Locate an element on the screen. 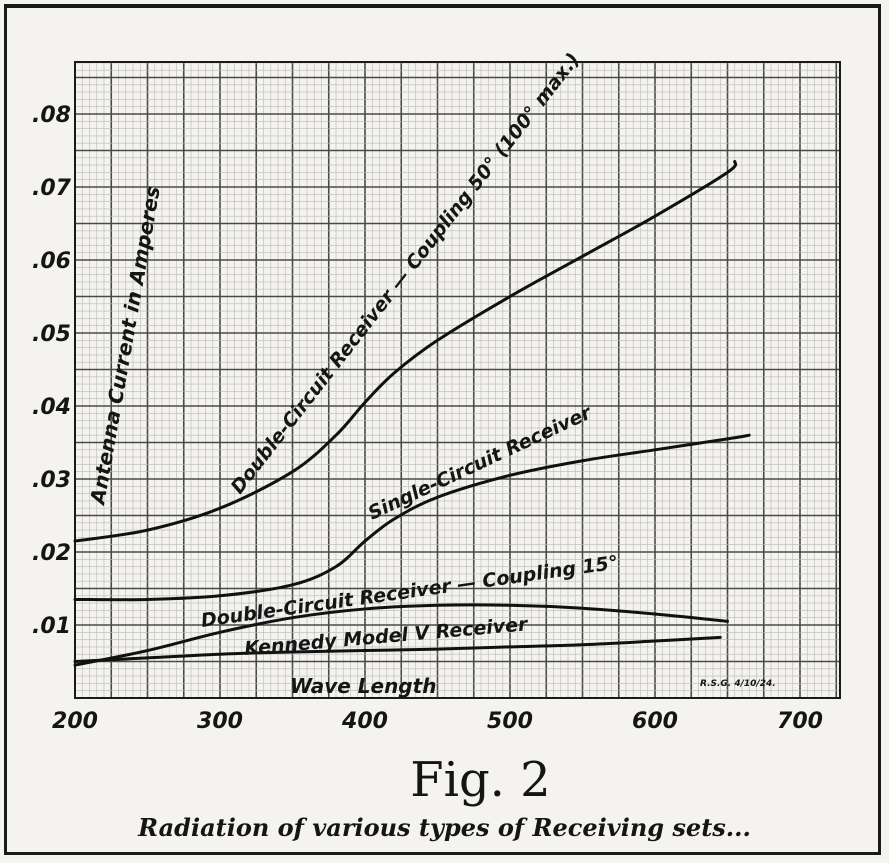 This screenshot has width=889, height=863. x-tick-label: 700 is located at coordinates (800, 721).